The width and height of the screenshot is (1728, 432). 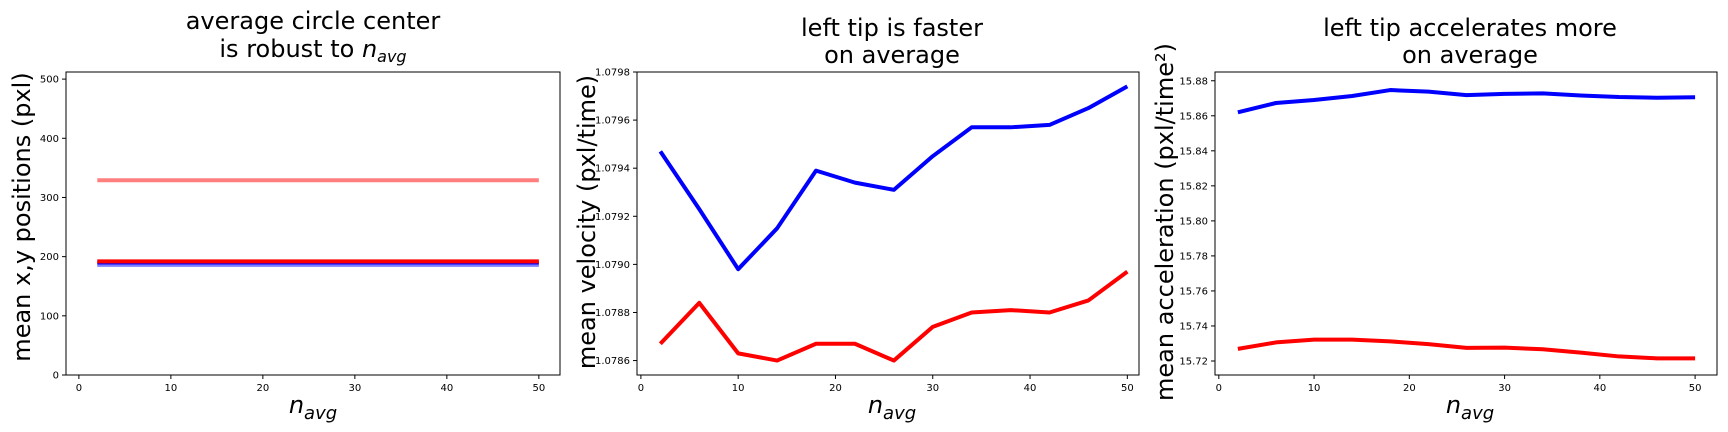 I want to click on y-tick-label: 15.78, so click(x=1193, y=256).